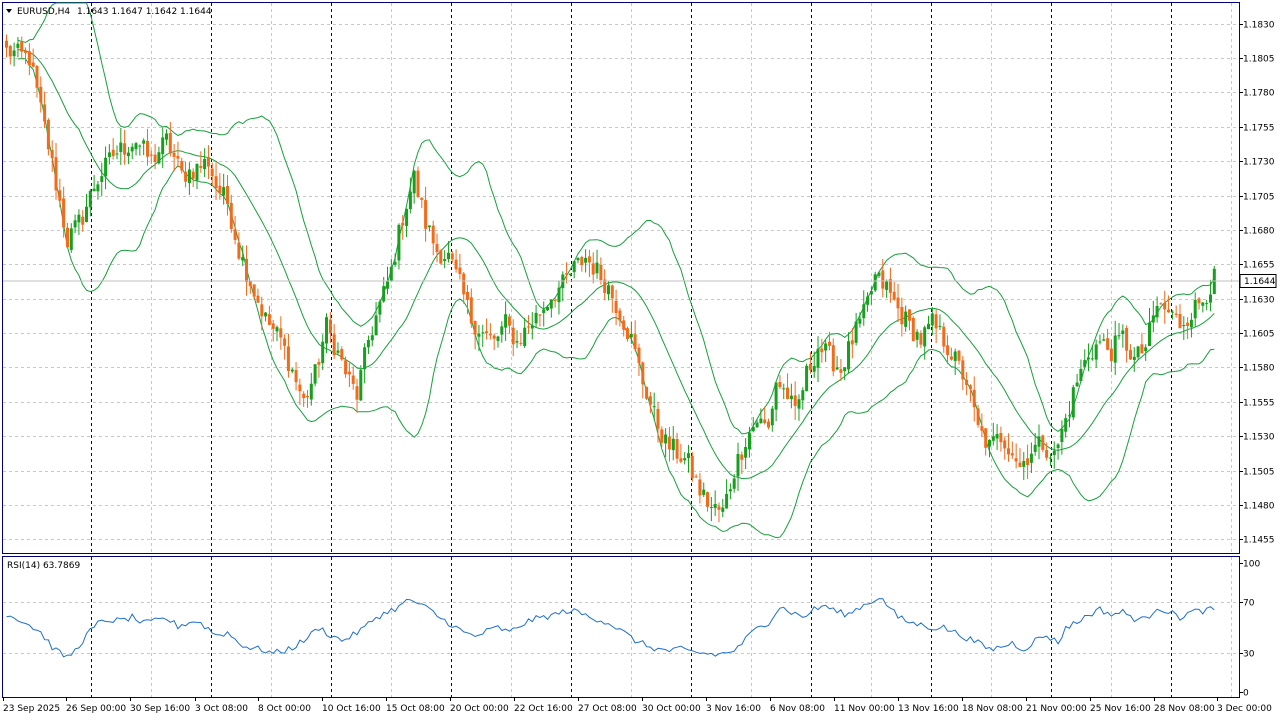  Describe the element at coordinates (1259, 438) in the screenshot. I see `price-tick-label: 1.1530` at that location.